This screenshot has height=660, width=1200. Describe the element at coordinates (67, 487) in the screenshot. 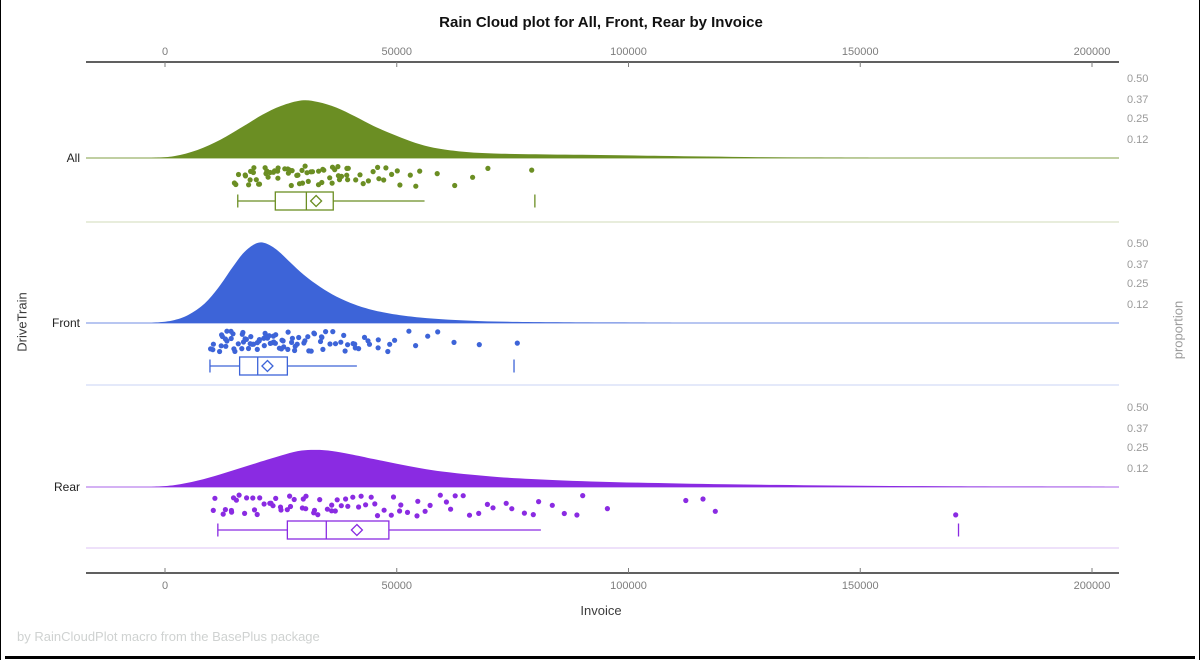

I see `category-label-rear: Rear` at that location.